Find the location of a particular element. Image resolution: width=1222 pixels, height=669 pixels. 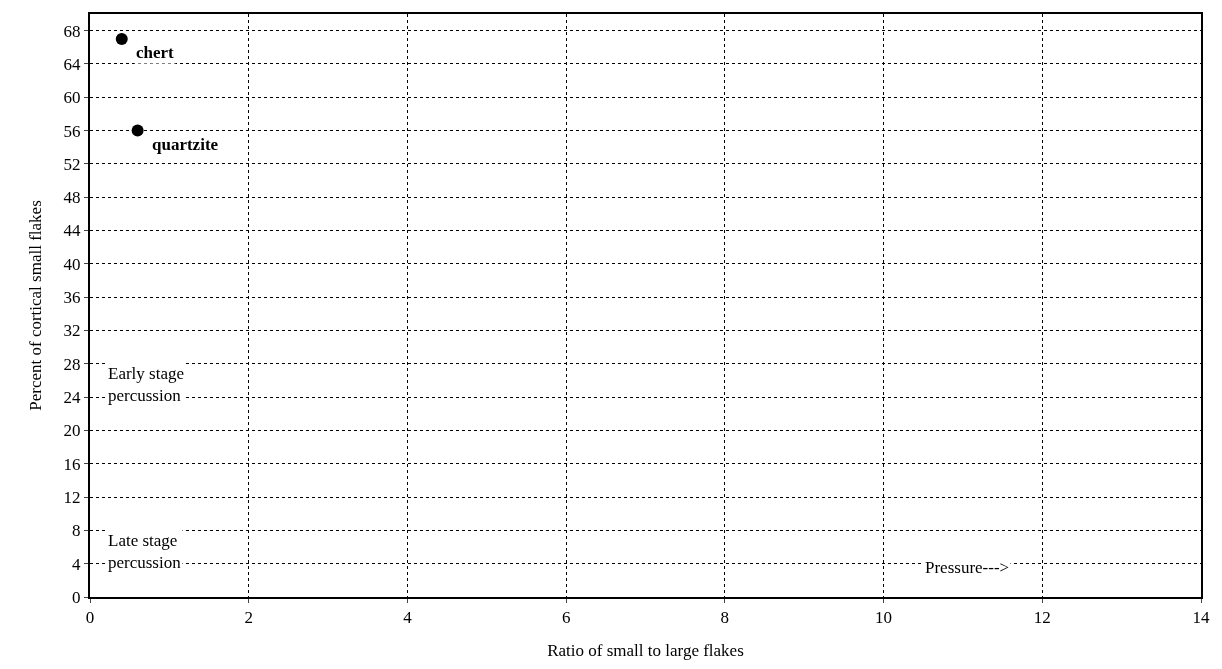

y-tick-label: 4 is located at coordinates (77, 564).